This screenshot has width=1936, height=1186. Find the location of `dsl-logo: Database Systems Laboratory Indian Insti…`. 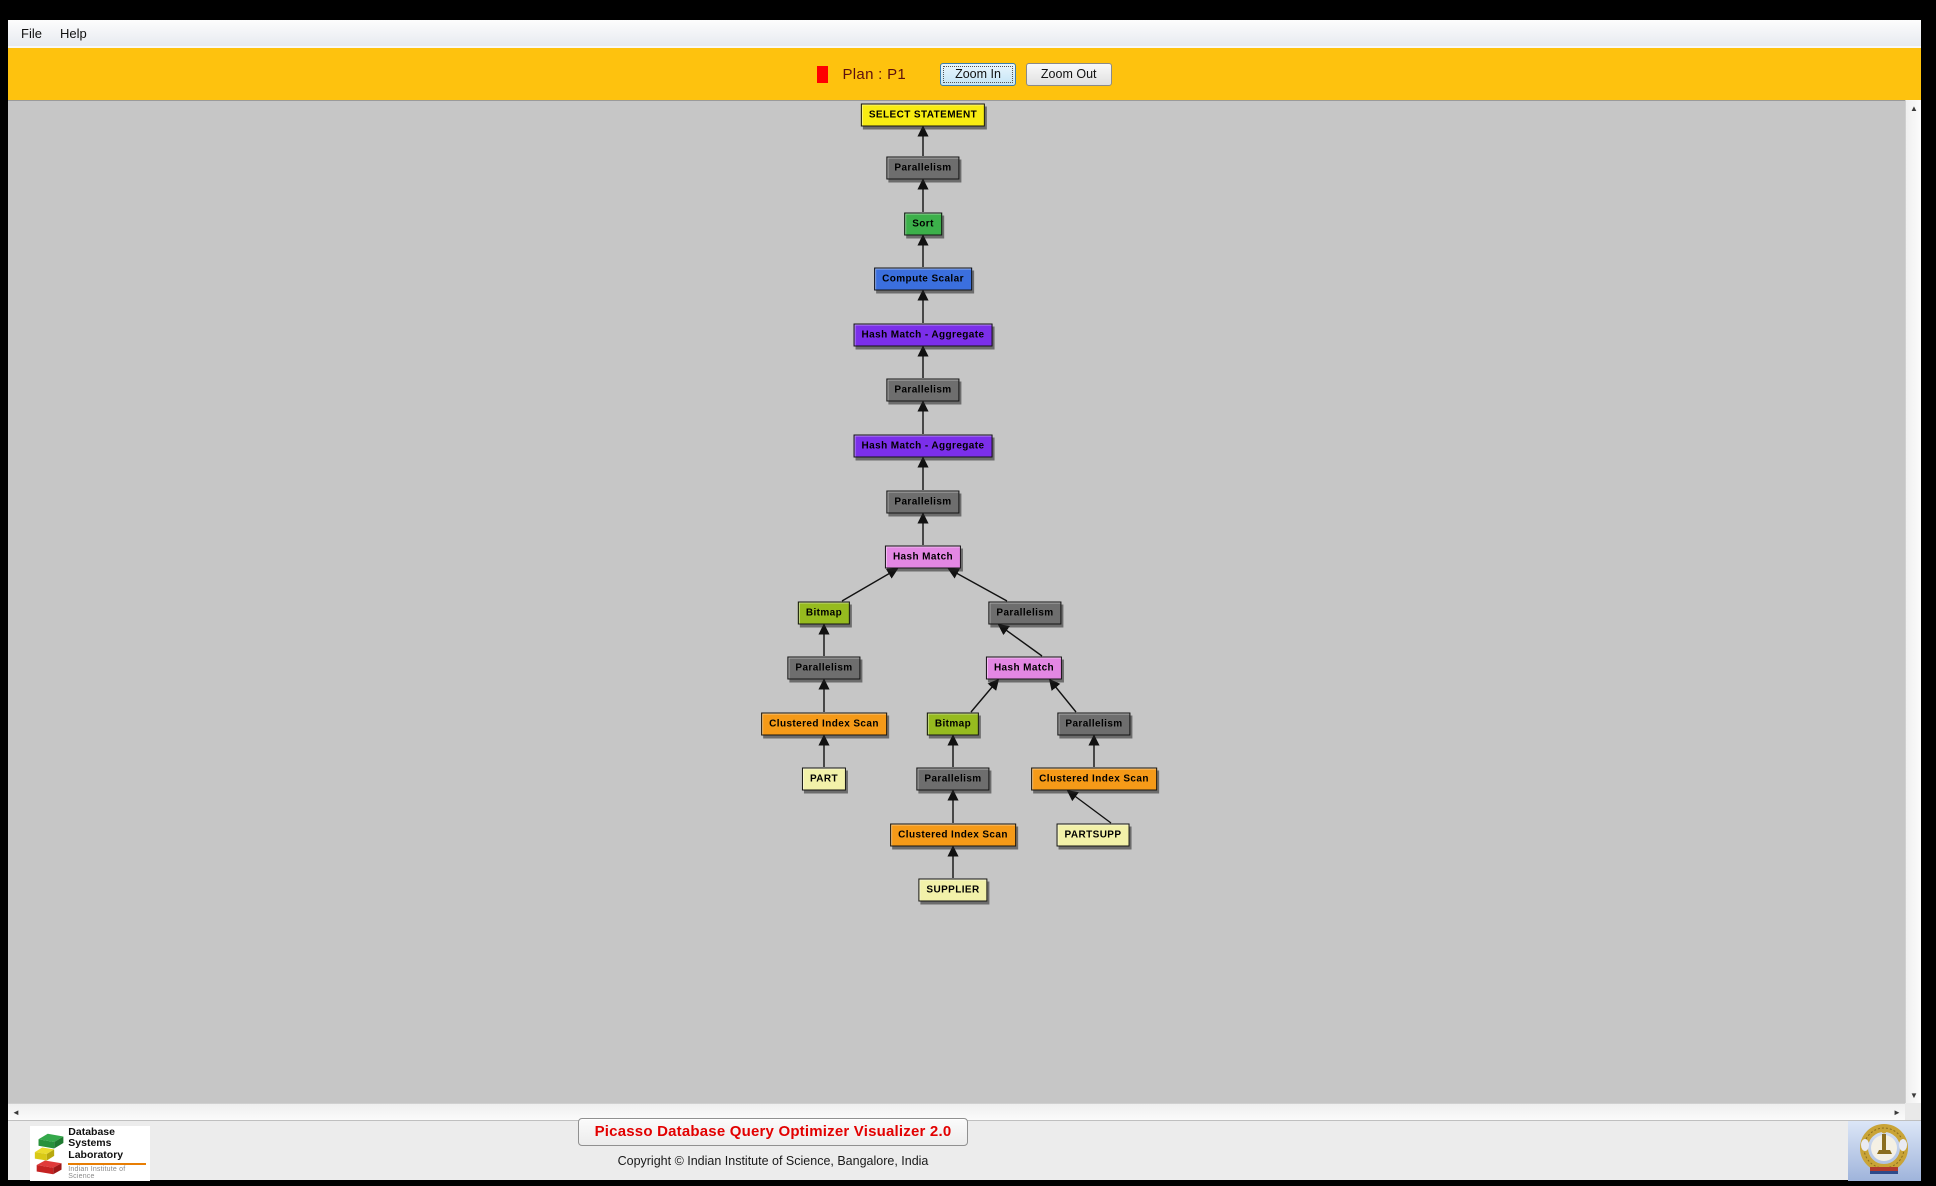

dsl-logo: Database Systems Laboratory Indian Insti… is located at coordinates (90, 1153).